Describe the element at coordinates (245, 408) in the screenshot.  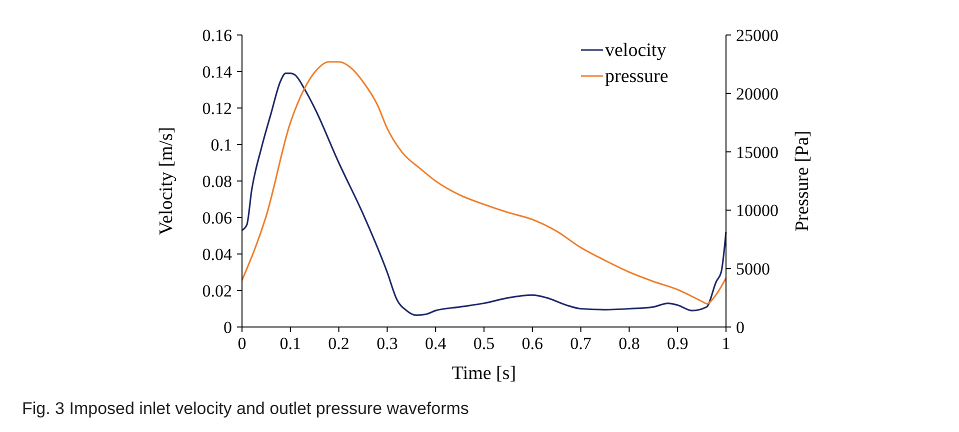
I see `caption: Fig. 3 Imposed inlet velocity and outlet pressure waveforms` at that location.